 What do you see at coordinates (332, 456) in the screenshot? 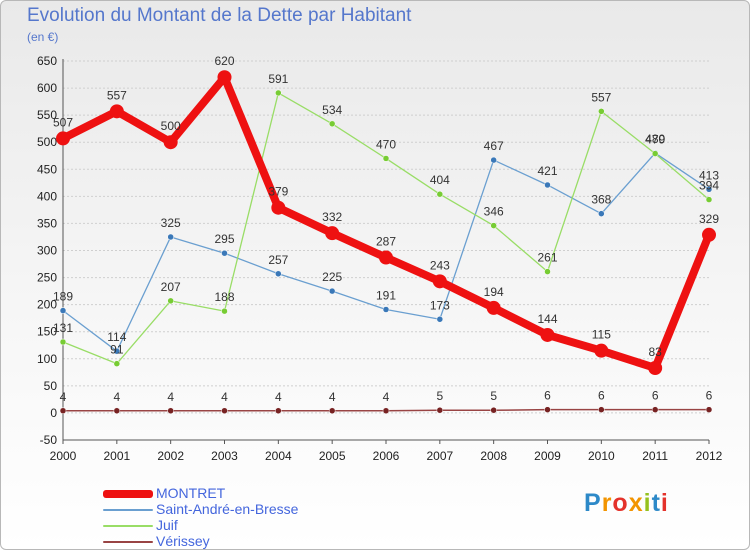
I see `x-tick-label: 2005` at bounding box center [332, 456].